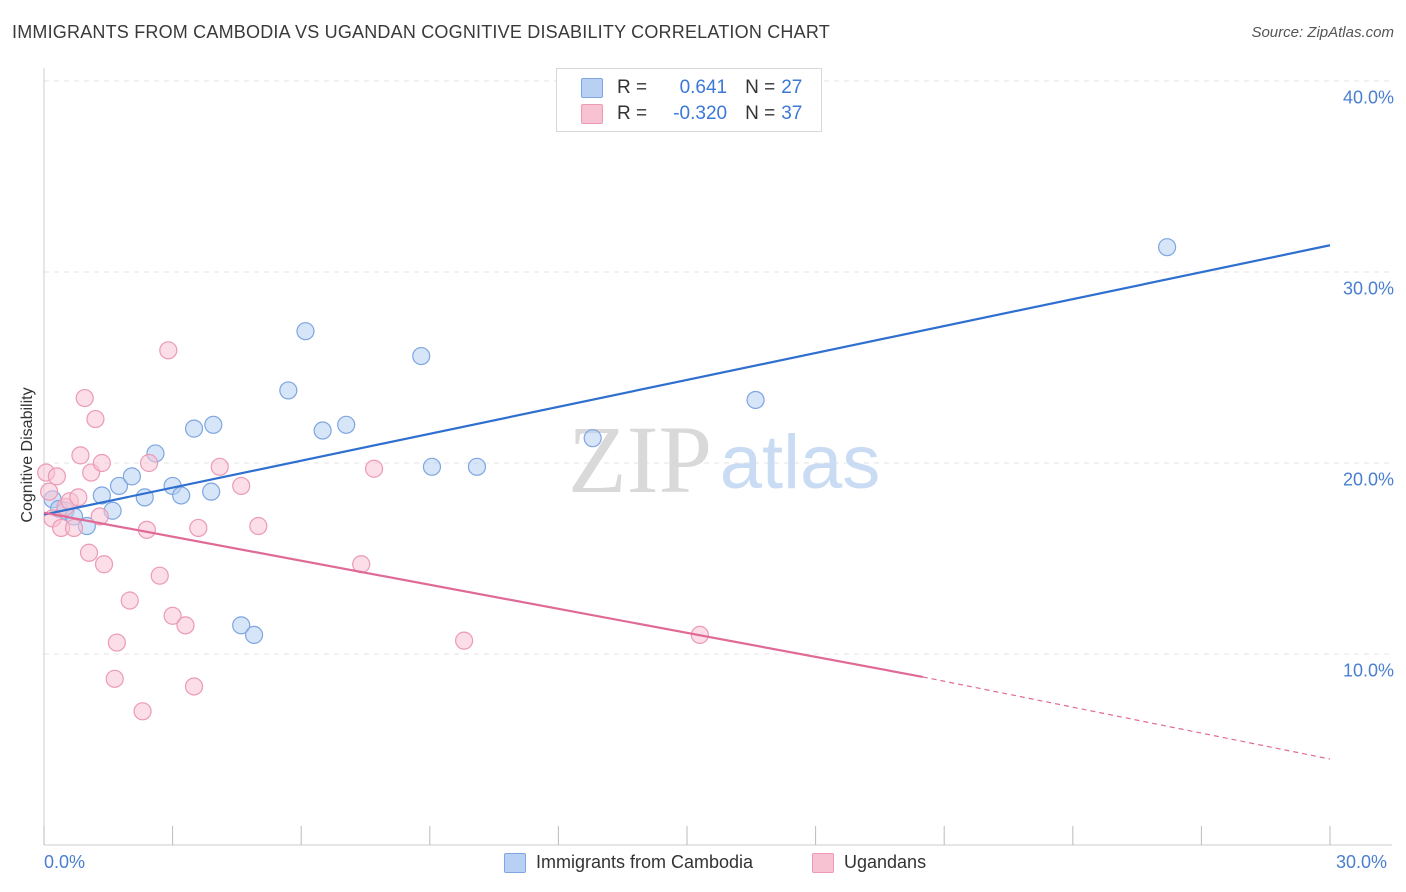 The image size is (1406, 892). I want to click on source-label: Source: ZipAtlas.com, so click(1322, 32).